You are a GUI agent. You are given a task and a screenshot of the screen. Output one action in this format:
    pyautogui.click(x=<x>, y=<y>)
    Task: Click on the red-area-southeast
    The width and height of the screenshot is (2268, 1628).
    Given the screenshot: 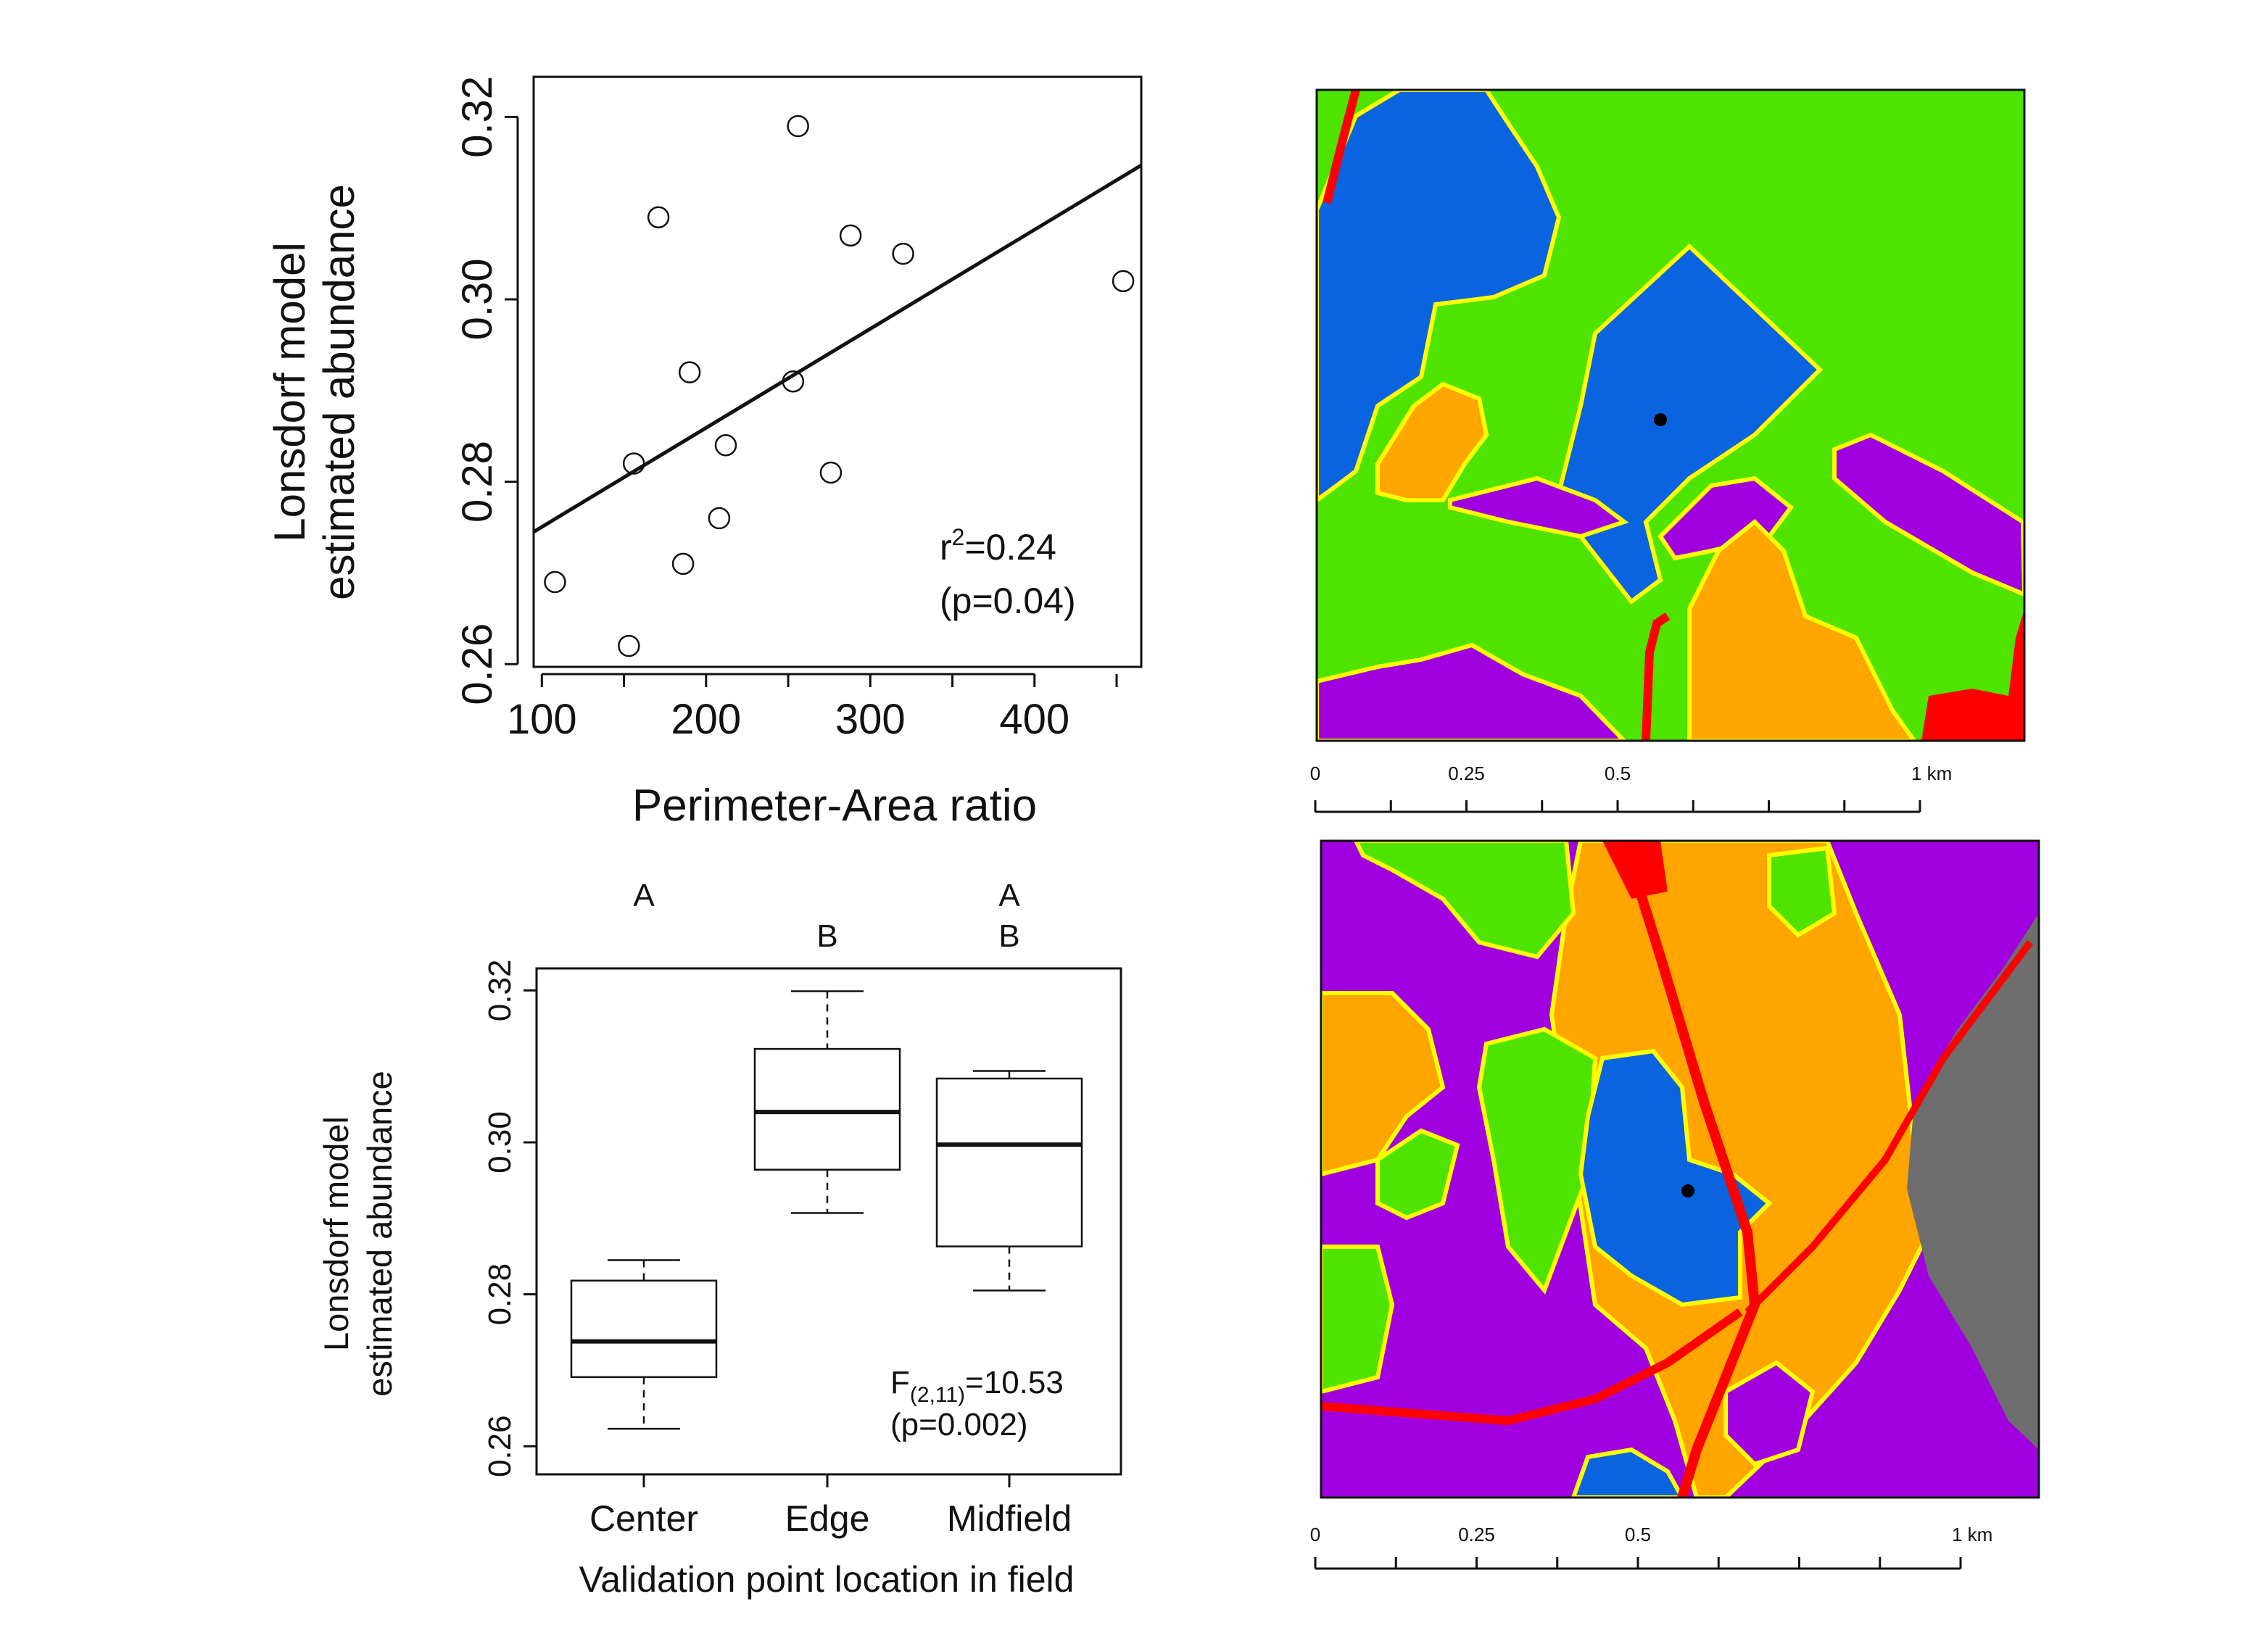 What is the action you would take?
    pyautogui.click(x=1973, y=675)
    